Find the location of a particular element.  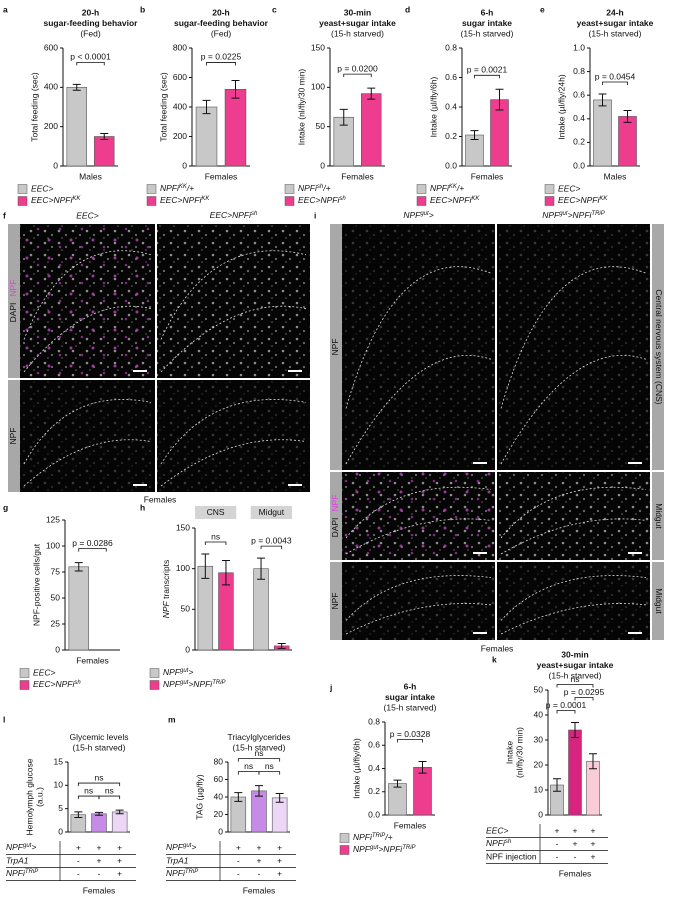

legend-label-part: sh is located at coordinates (77, 683).